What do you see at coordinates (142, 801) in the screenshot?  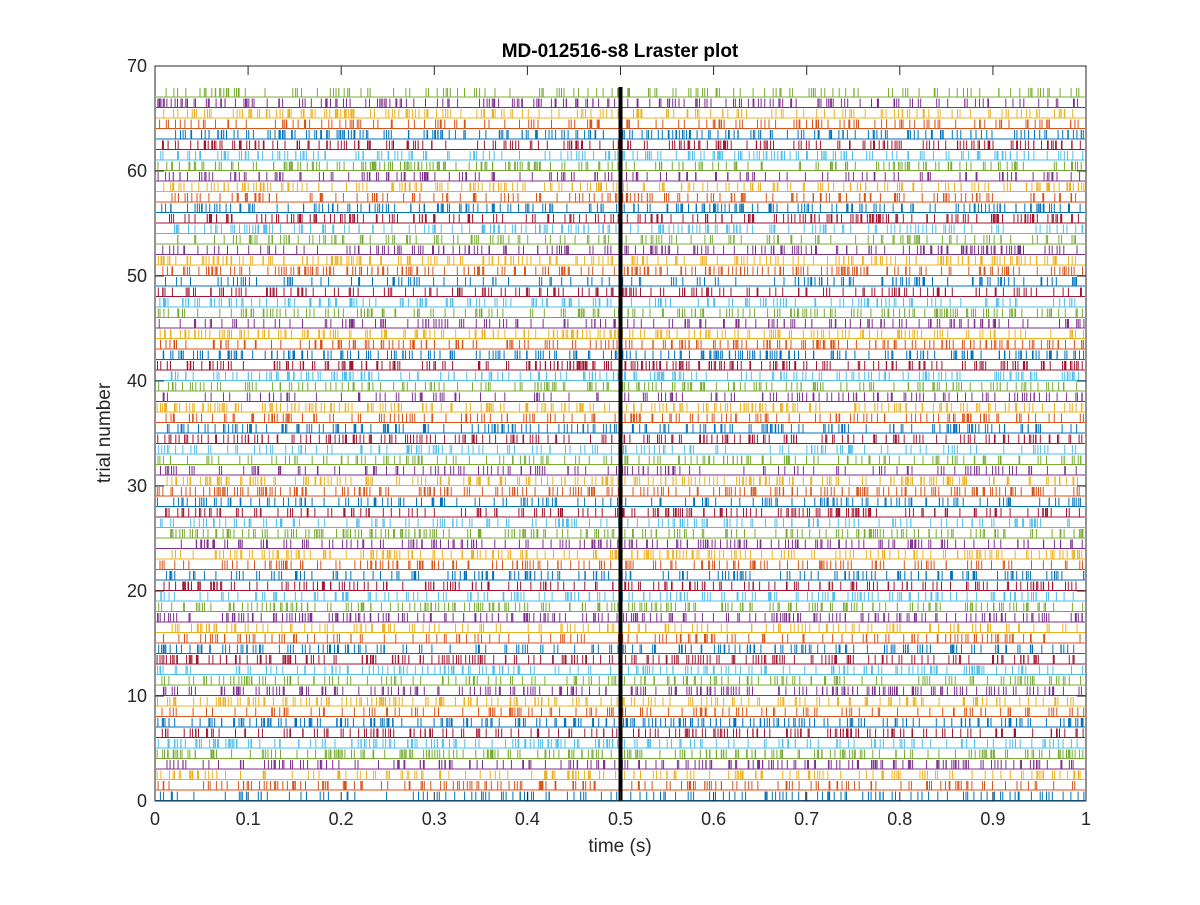 I see `y-tick-label: 0` at bounding box center [142, 801].